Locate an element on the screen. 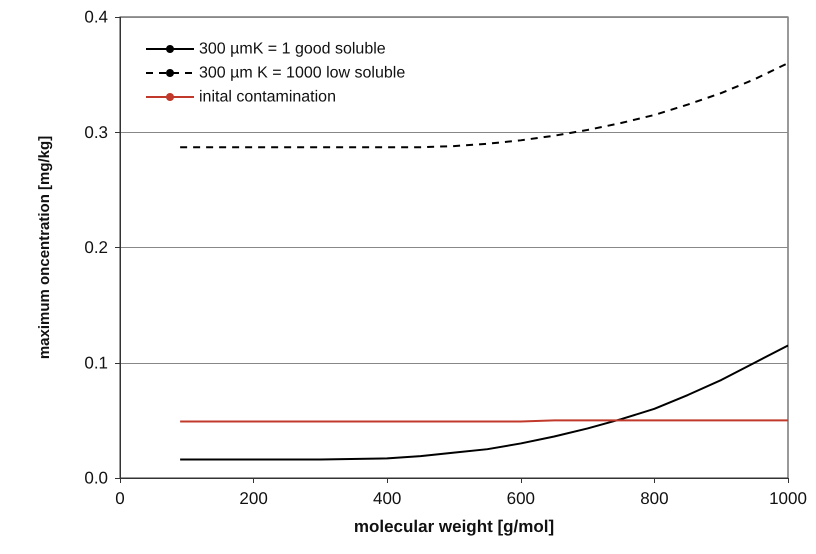 This screenshot has height=554, width=816. y-tick-label: 0.2 is located at coordinates (96, 247).